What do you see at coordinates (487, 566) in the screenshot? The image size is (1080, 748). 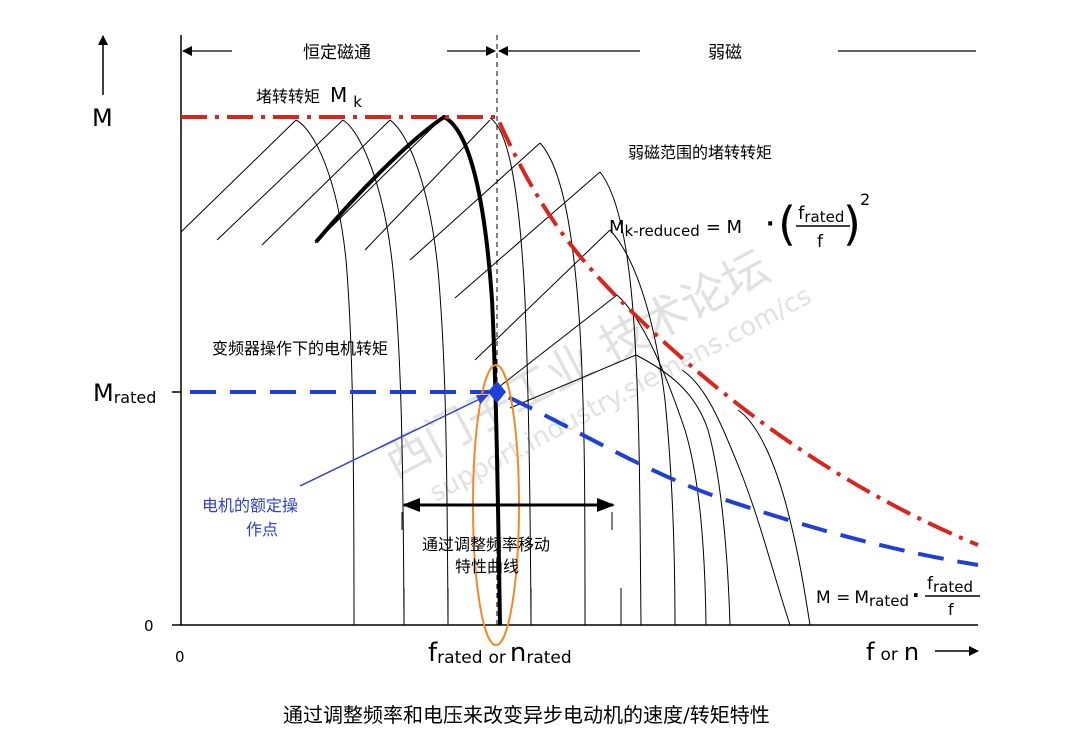 I see `shift-label-line2: 特性曲线` at bounding box center [487, 566].